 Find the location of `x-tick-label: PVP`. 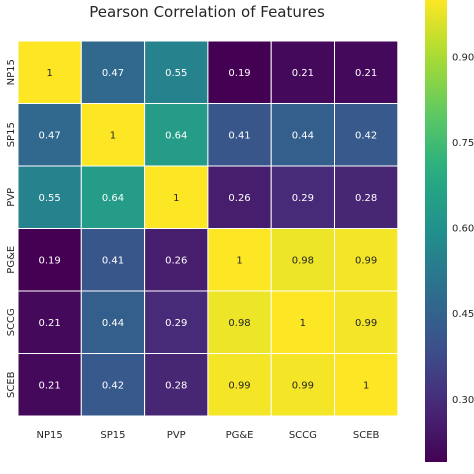

x-tick-label: PVP is located at coordinates (176, 435).